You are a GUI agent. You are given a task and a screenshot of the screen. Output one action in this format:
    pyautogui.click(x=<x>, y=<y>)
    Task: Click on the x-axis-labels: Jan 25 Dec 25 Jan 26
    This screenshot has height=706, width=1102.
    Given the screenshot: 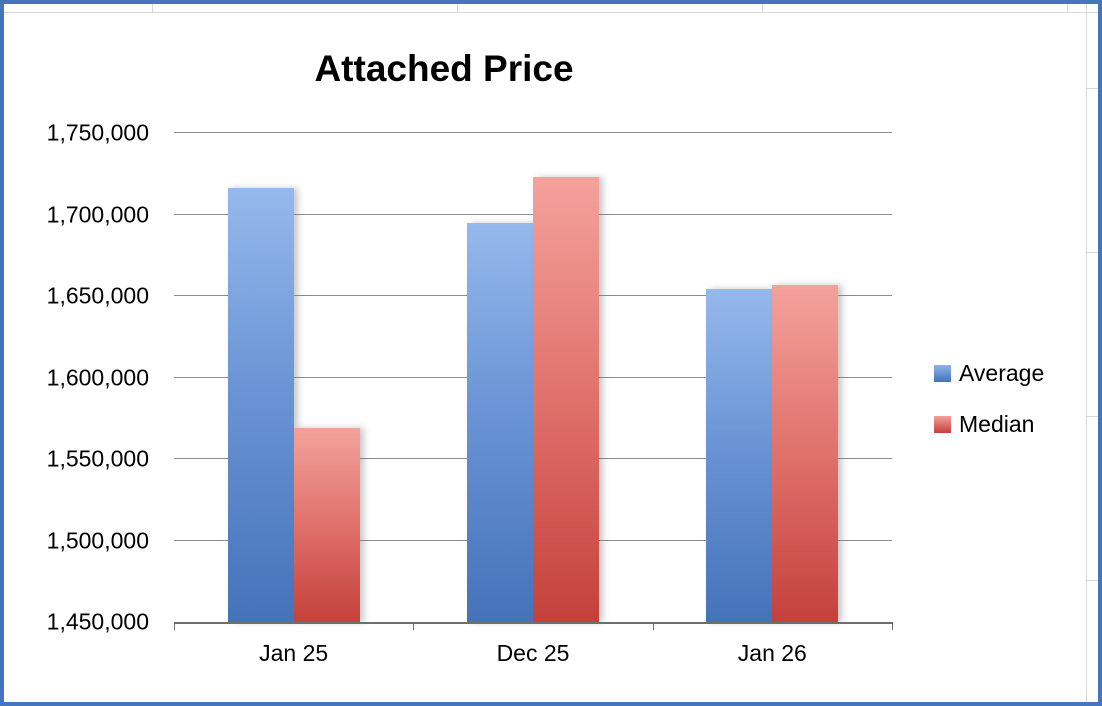 What is the action you would take?
    pyautogui.click(x=533, y=655)
    